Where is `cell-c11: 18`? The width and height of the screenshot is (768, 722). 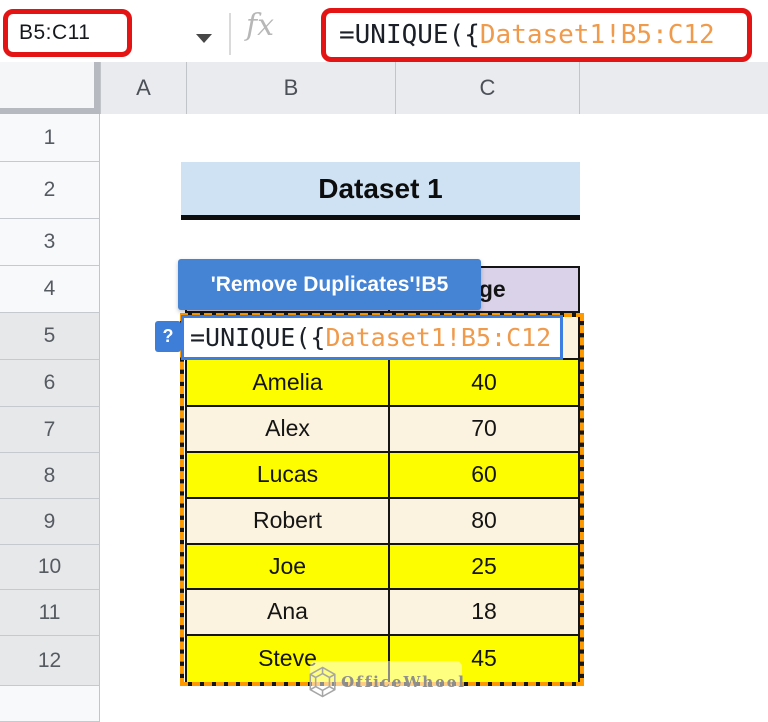
cell-c11: 18 is located at coordinates (484, 611).